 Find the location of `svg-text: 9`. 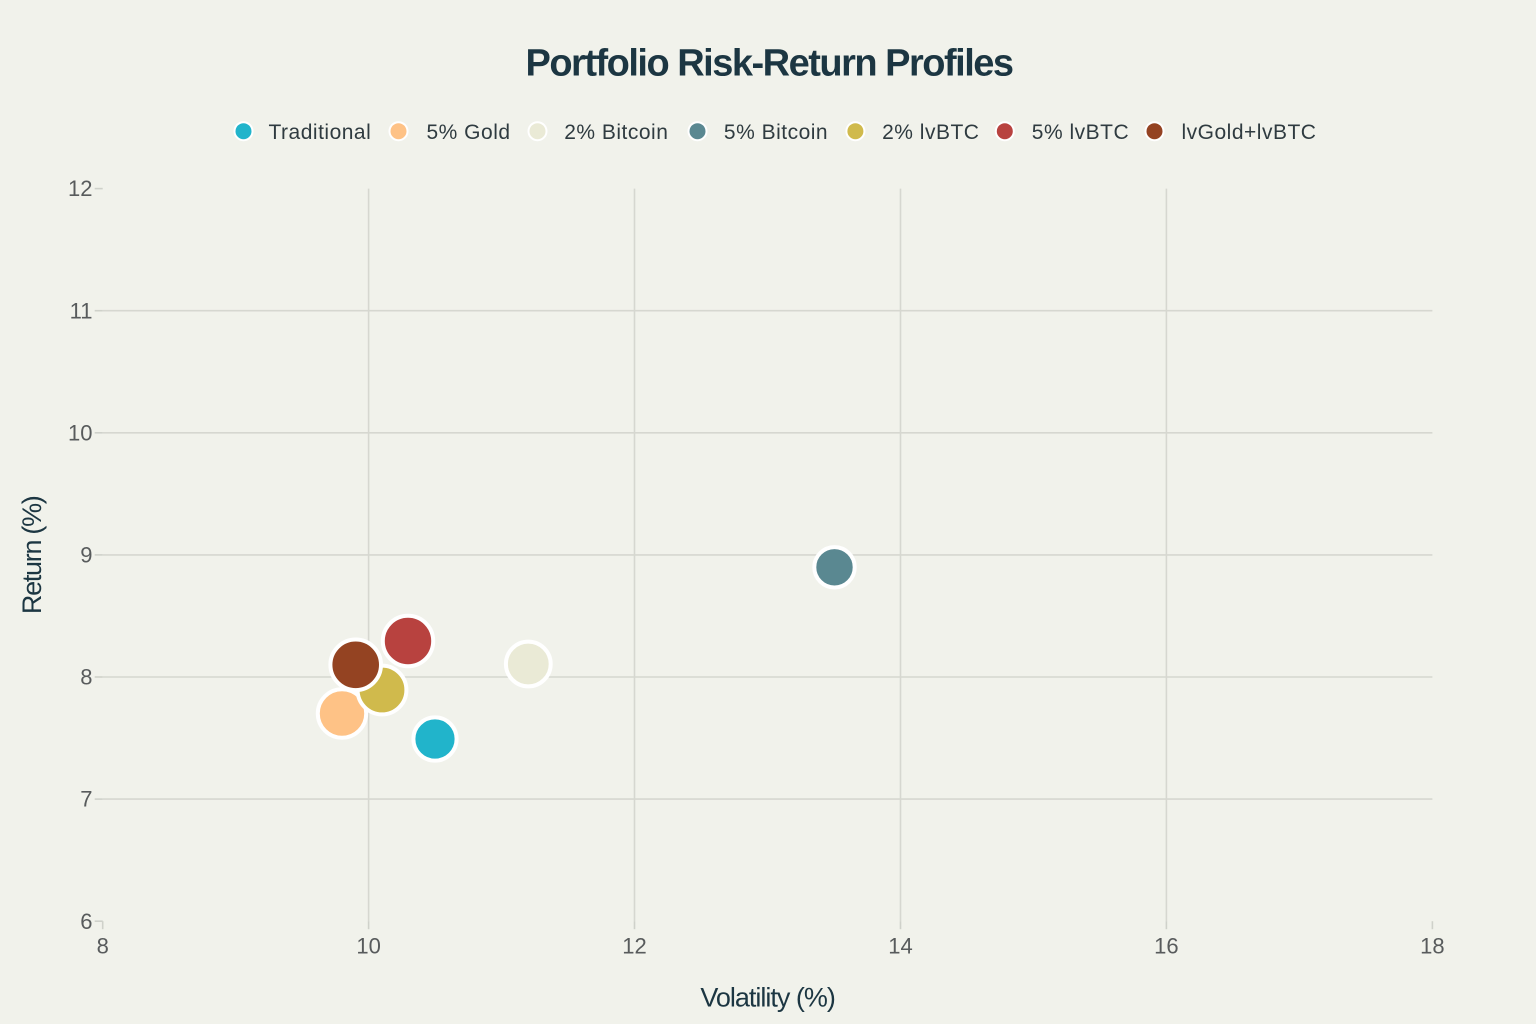

svg-text: 9 is located at coordinates (86, 555).